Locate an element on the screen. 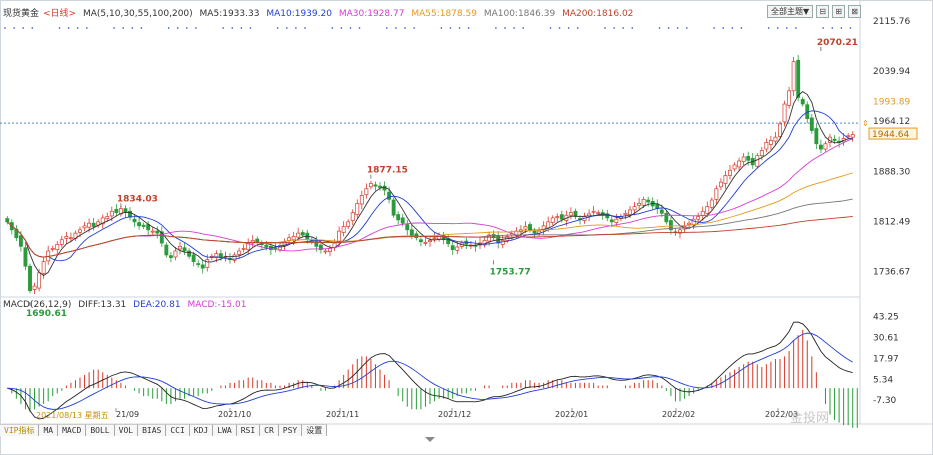 Image resolution: width=933 pixels, height=455 pixels. collapse-icon: ⊟ is located at coordinates (823, 11).